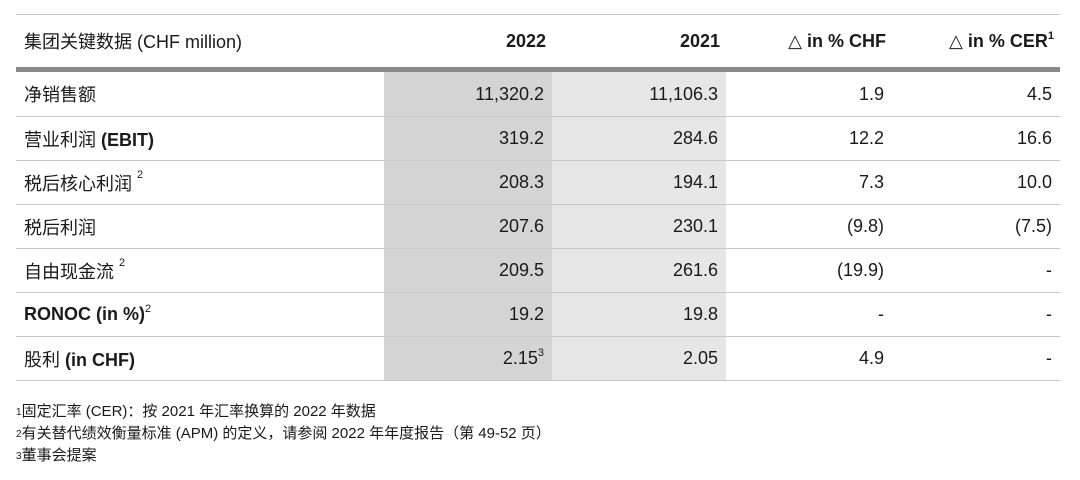  Describe the element at coordinates (639, 138) in the screenshot. I see `value-2021: 284.6` at that location.